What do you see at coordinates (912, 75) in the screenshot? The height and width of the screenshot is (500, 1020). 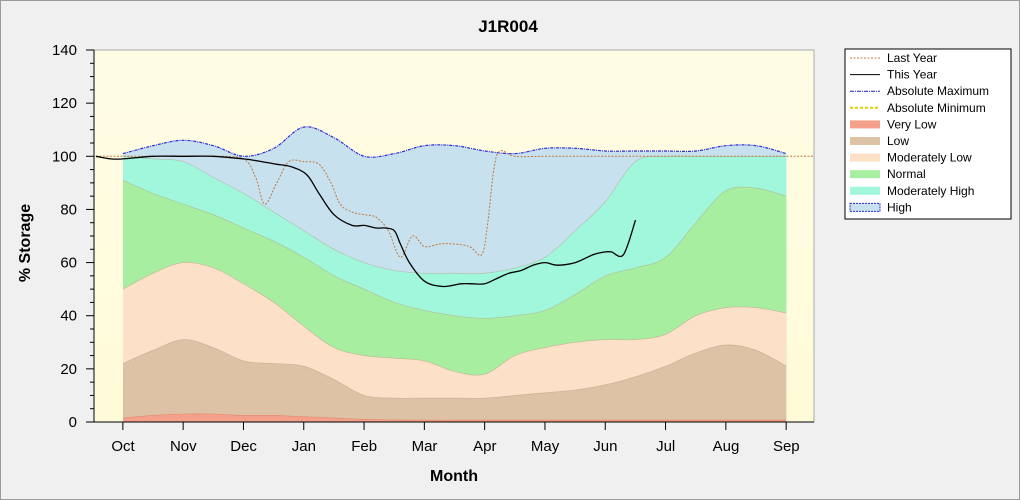 I see `legend-label: This Year` at bounding box center [912, 75].